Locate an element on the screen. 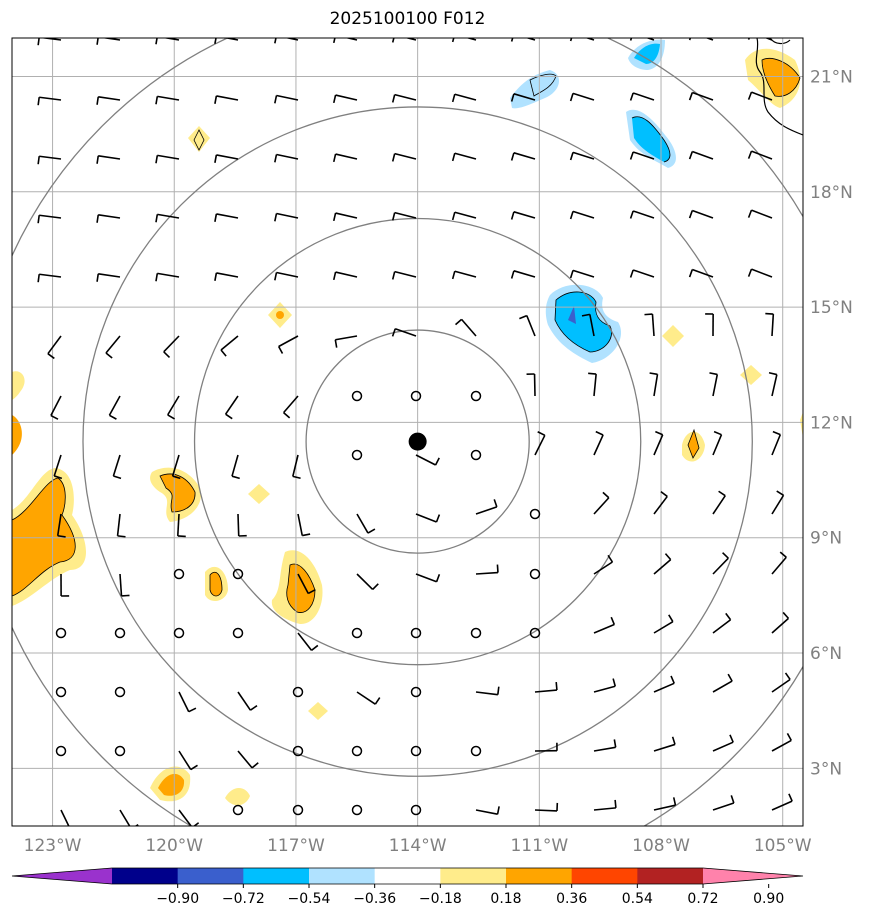 This screenshot has width=873, height=924. colorbar-tick-label: 0.18 is located at coordinates (505, 899).